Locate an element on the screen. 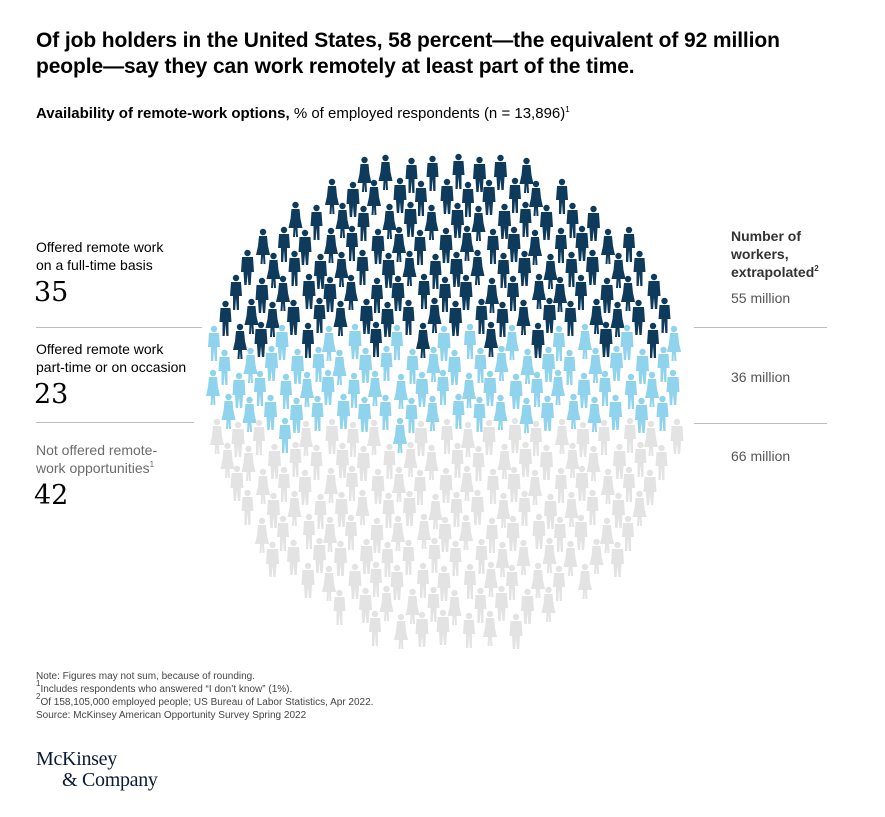 This screenshot has height=817, width=885. segment-value-full-time: 35 is located at coordinates (51, 292).